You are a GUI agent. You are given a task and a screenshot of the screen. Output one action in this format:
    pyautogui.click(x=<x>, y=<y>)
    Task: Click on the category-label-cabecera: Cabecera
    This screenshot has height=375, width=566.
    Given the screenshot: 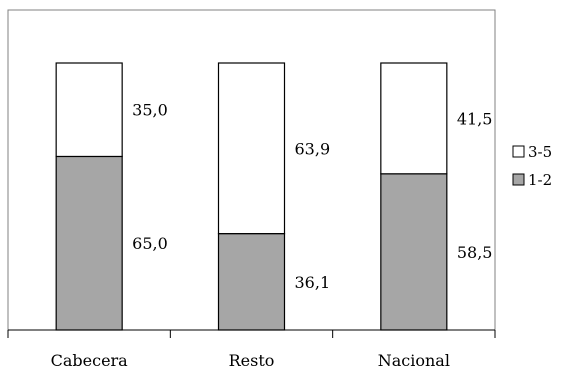 What is the action you would take?
    pyautogui.click(x=90, y=360)
    